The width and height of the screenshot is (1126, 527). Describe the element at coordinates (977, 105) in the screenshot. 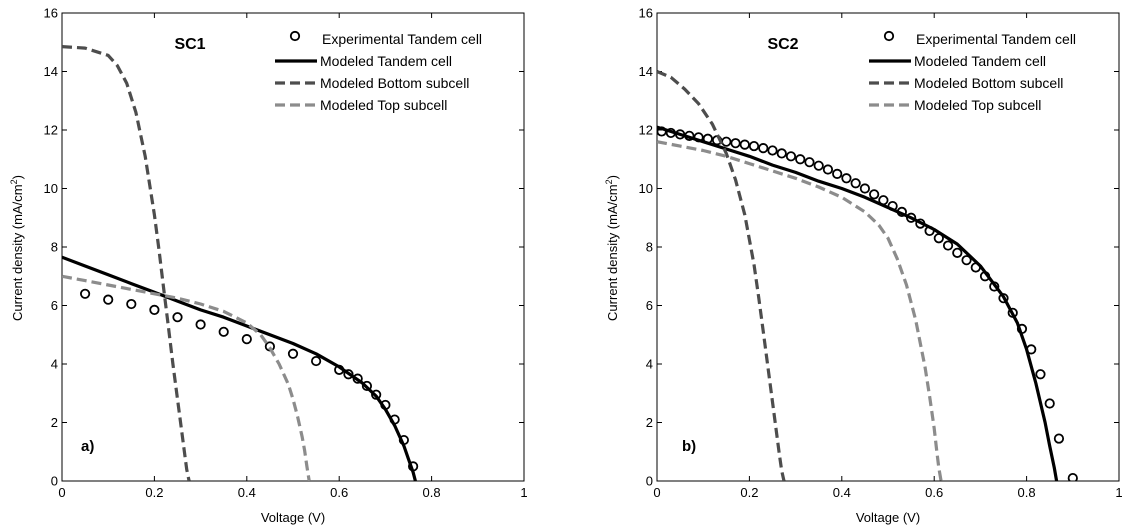

I see `legend-label: Modeled Top subcell` at that location.